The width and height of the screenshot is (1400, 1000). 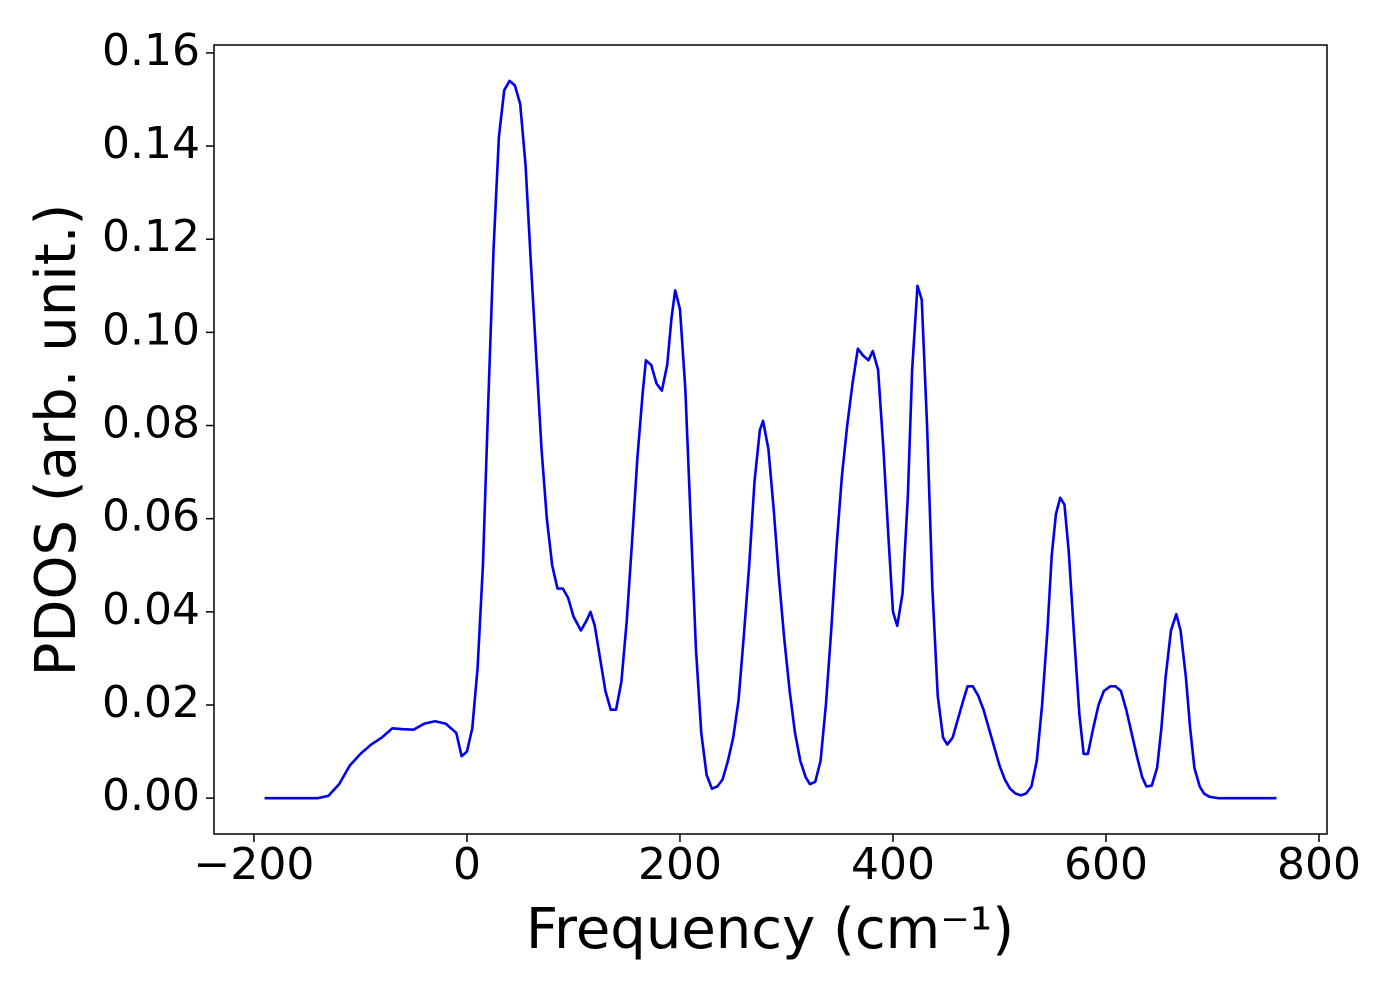 I want to click on y-tick-label: 0.02, so click(x=151, y=702).